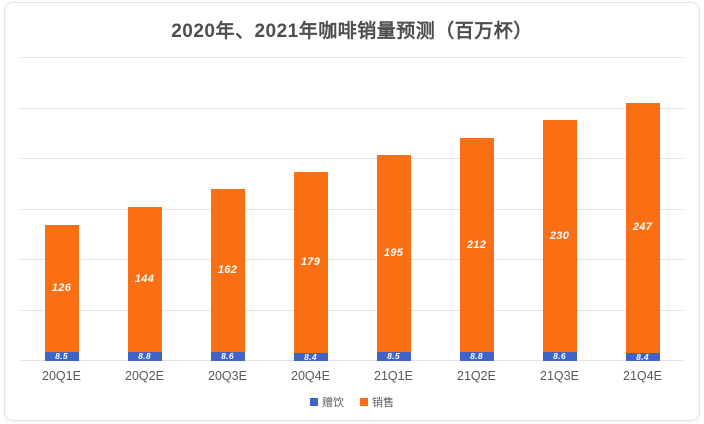 The height and width of the screenshot is (424, 704). Describe the element at coordinates (383, 403) in the screenshot. I see `legend-label-sales: 销售` at that location.